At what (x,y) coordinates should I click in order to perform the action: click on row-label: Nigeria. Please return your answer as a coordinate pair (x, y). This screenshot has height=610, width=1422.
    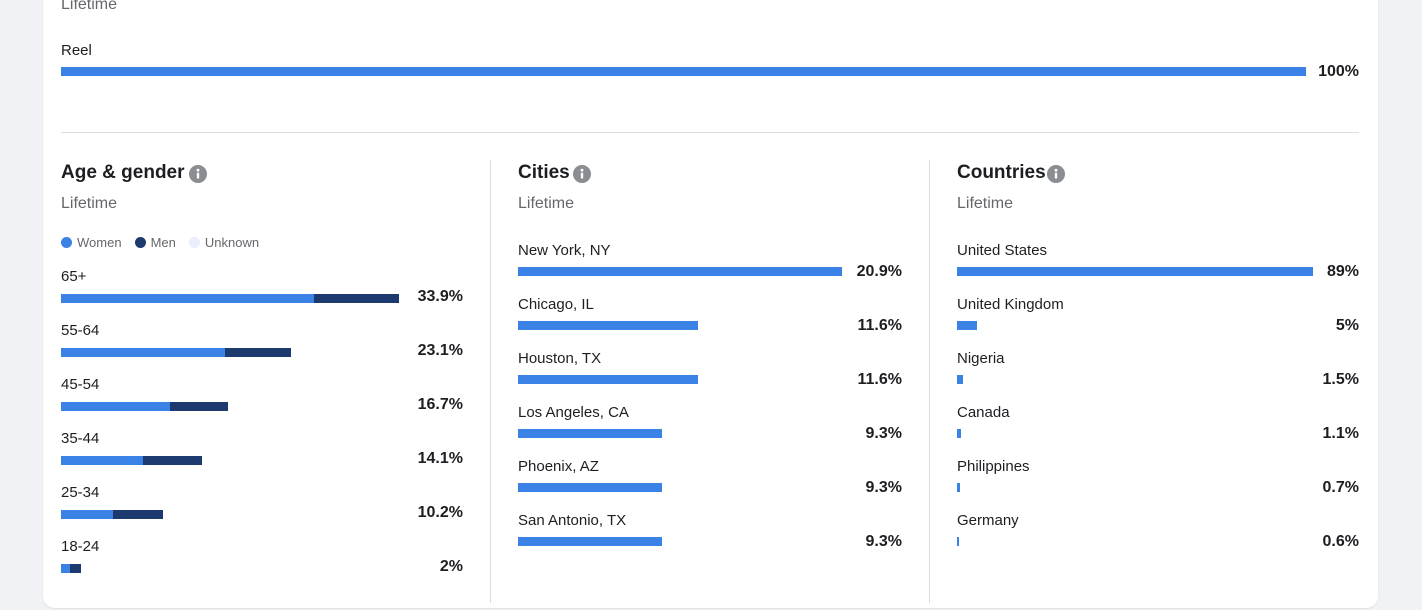
    Looking at the image, I should click on (981, 358).